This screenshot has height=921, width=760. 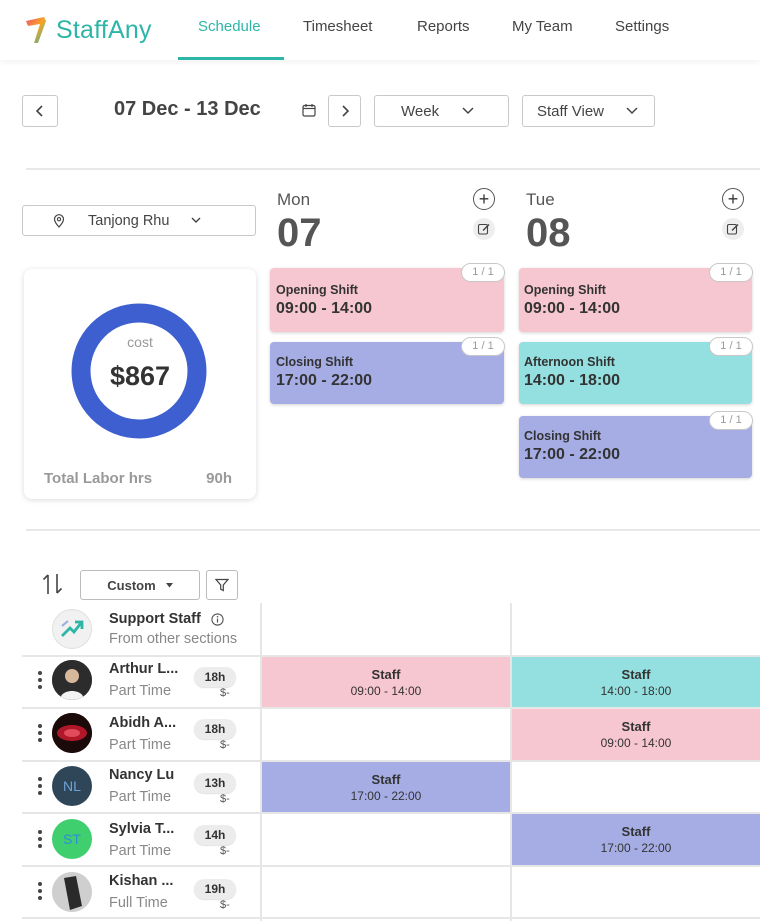 What do you see at coordinates (217, 622) in the screenshot?
I see `info-icon` at bounding box center [217, 622].